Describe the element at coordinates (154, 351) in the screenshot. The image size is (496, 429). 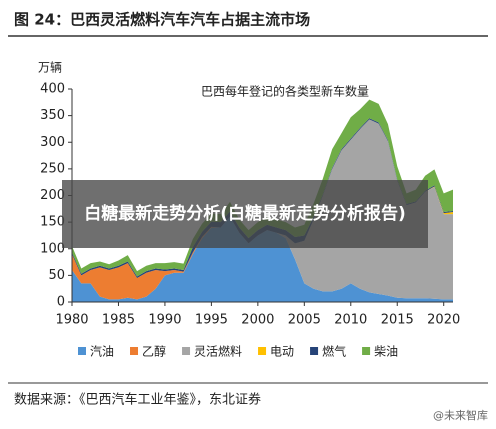
I see `legend-label: 乙醇` at that location.